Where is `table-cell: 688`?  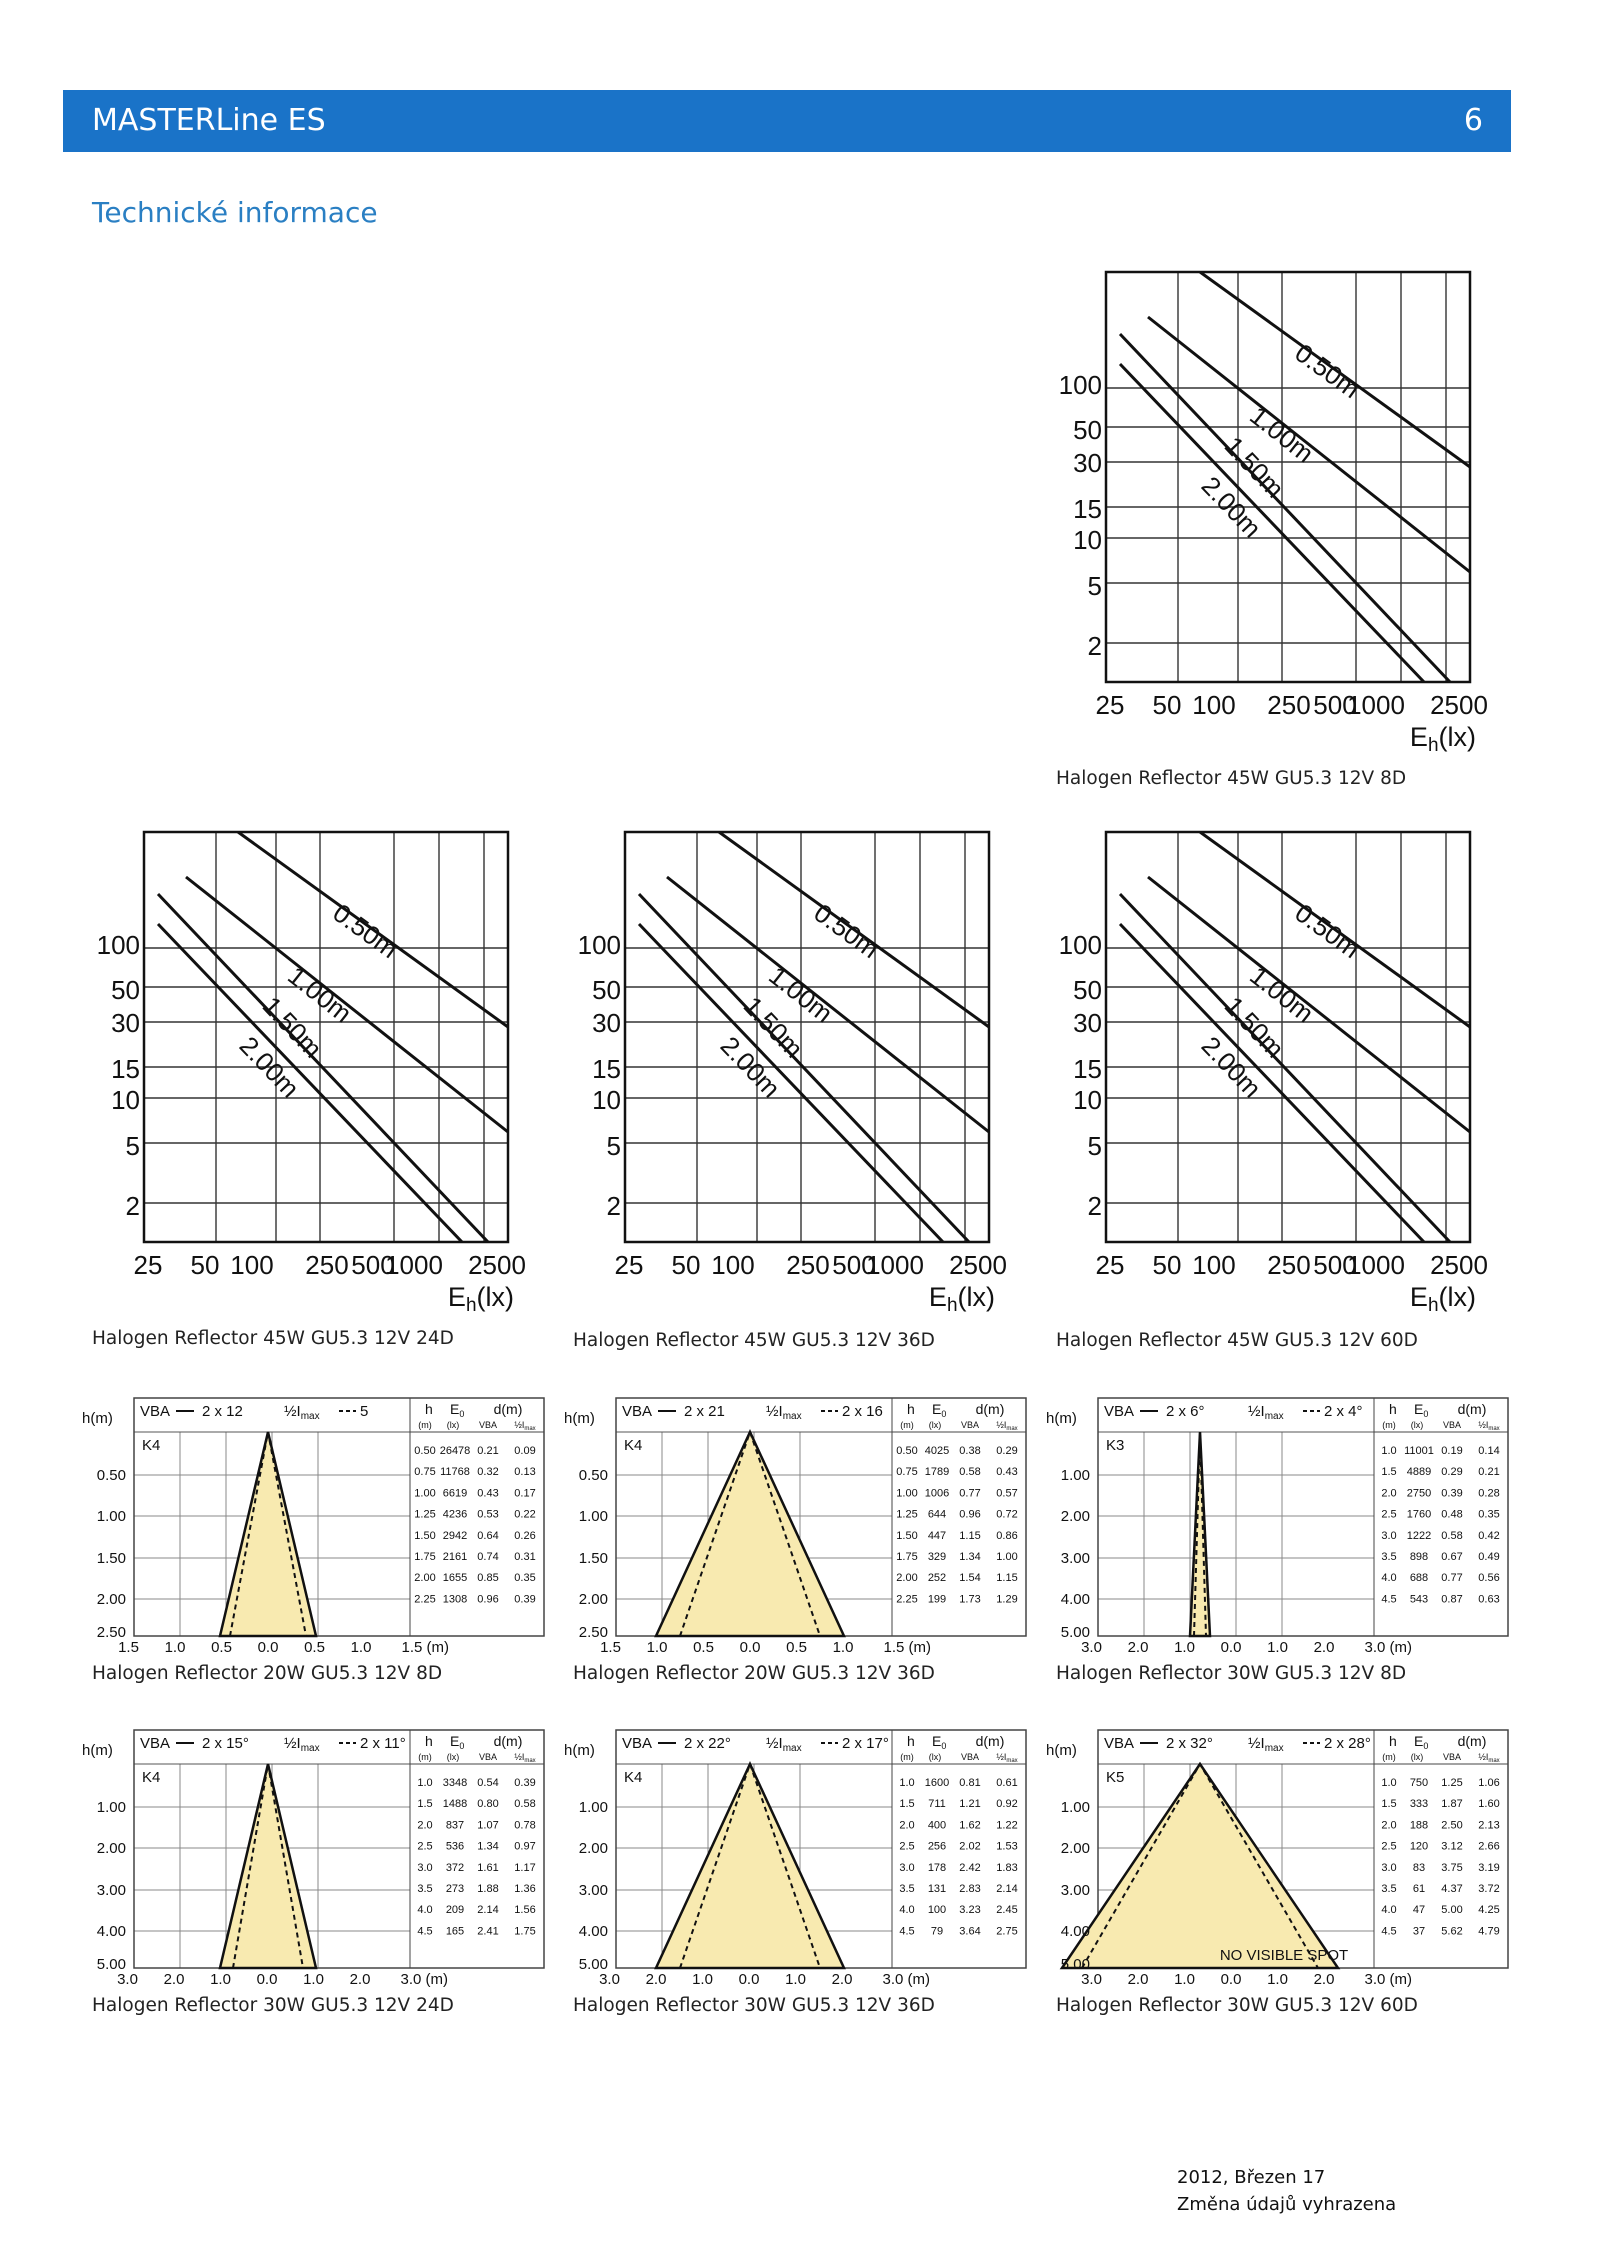 table-cell: 688 is located at coordinates (1419, 1578).